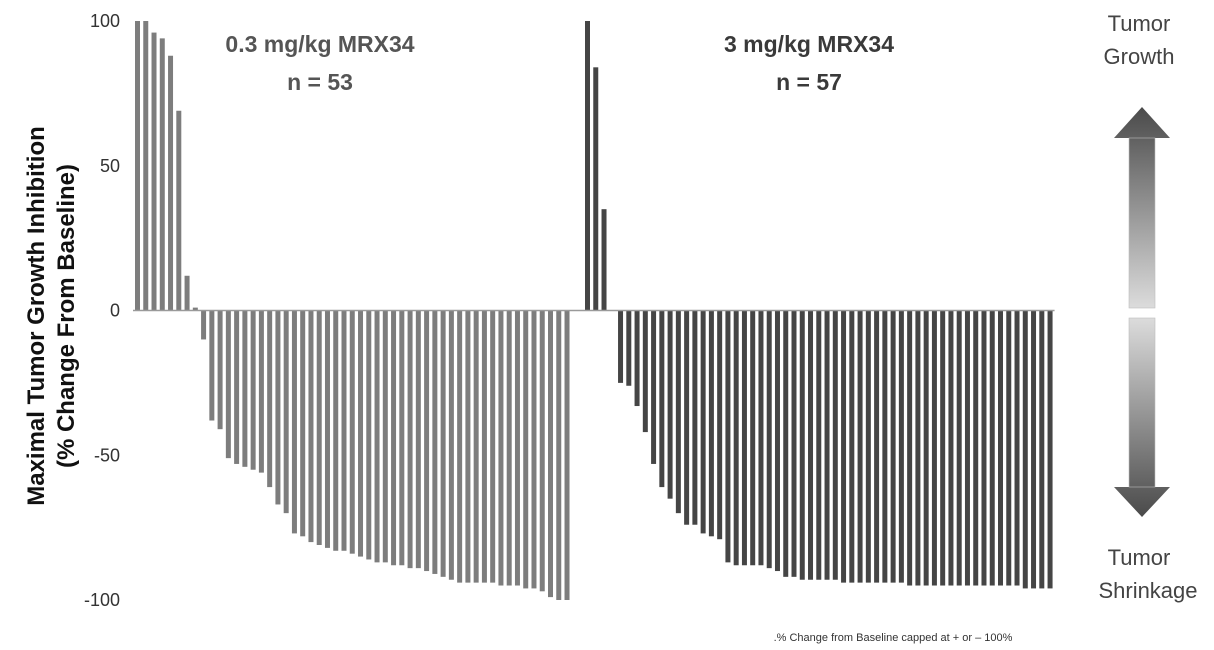 The width and height of the screenshot is (1214, 650). I want to click on tumor-growth-label-line2: Growth, so click(1139, 56).